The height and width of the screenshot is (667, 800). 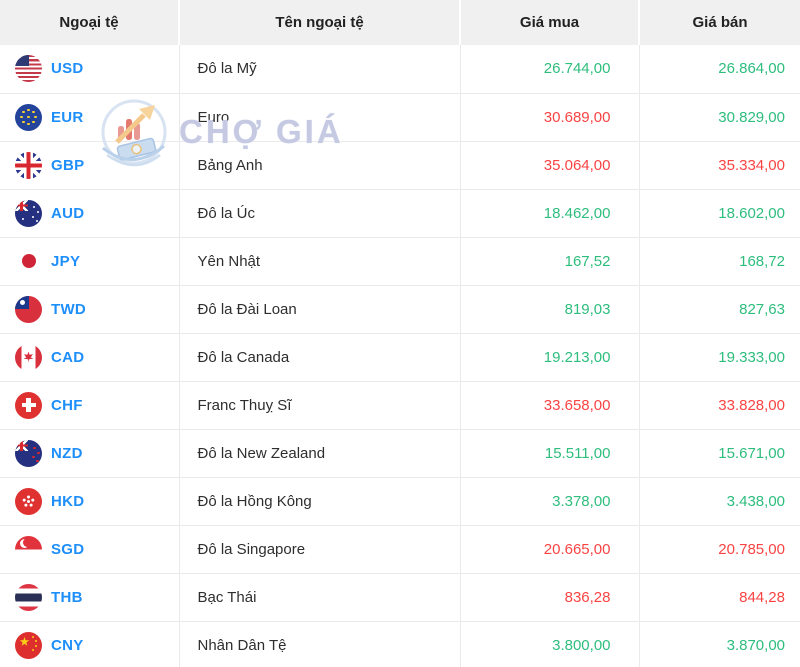 I want to click on currency-name: Yên Nhật, so click(x=319, y=260).